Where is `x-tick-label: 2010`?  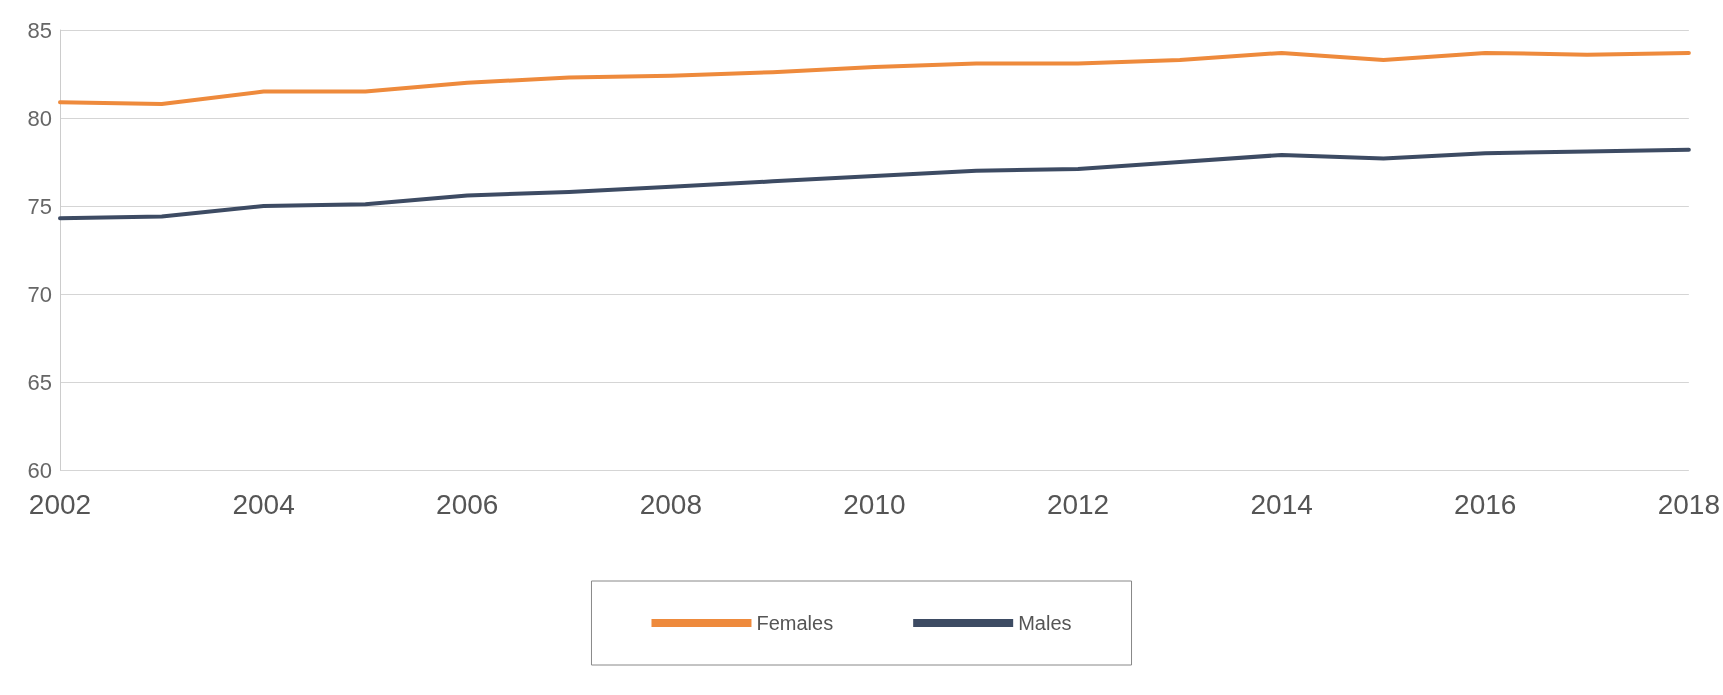
x-tick-label: 2010 is located at coordinates (874, 504).